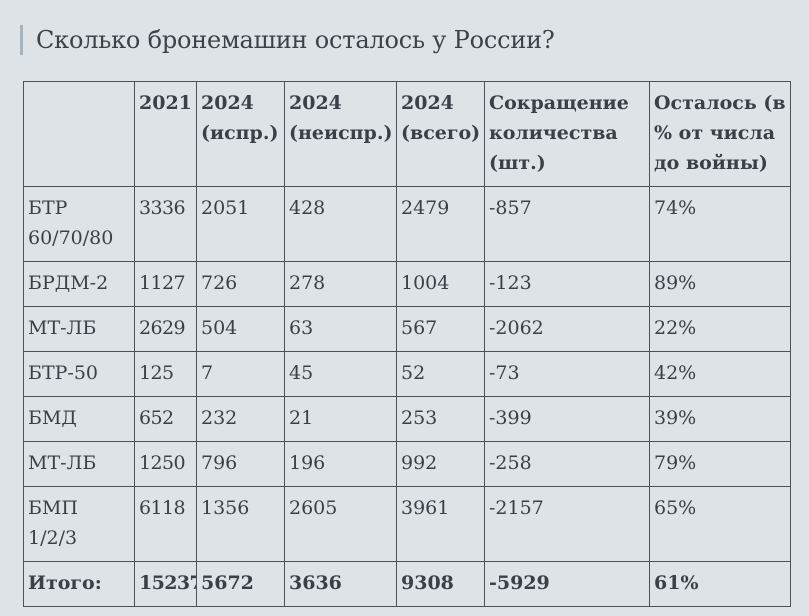 Image resolution: width=809 pixels, height=616 pixels. I want to click on header-cell: Осталось (в % от числа до войны), so click(720, 134).